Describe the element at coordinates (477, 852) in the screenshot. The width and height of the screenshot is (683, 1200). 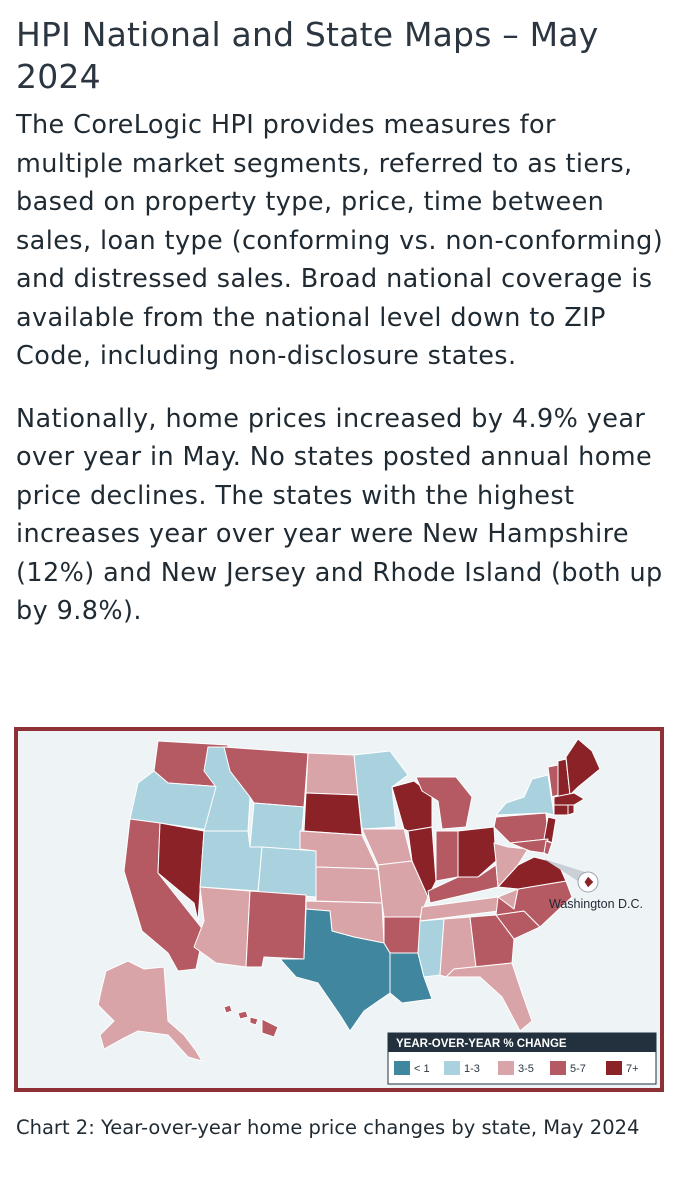
I see `state-oh` at that location.